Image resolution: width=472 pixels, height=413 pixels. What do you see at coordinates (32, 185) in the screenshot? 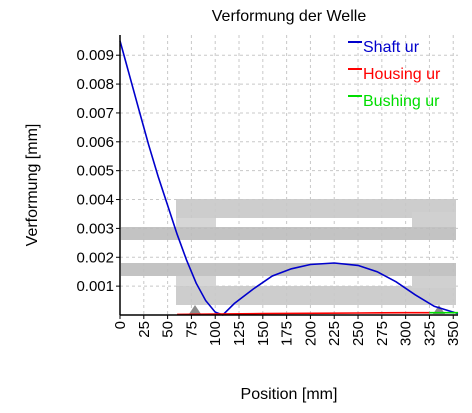
I see `y-axis-label: Verformung [mm]` at bounding box center [32, 185].